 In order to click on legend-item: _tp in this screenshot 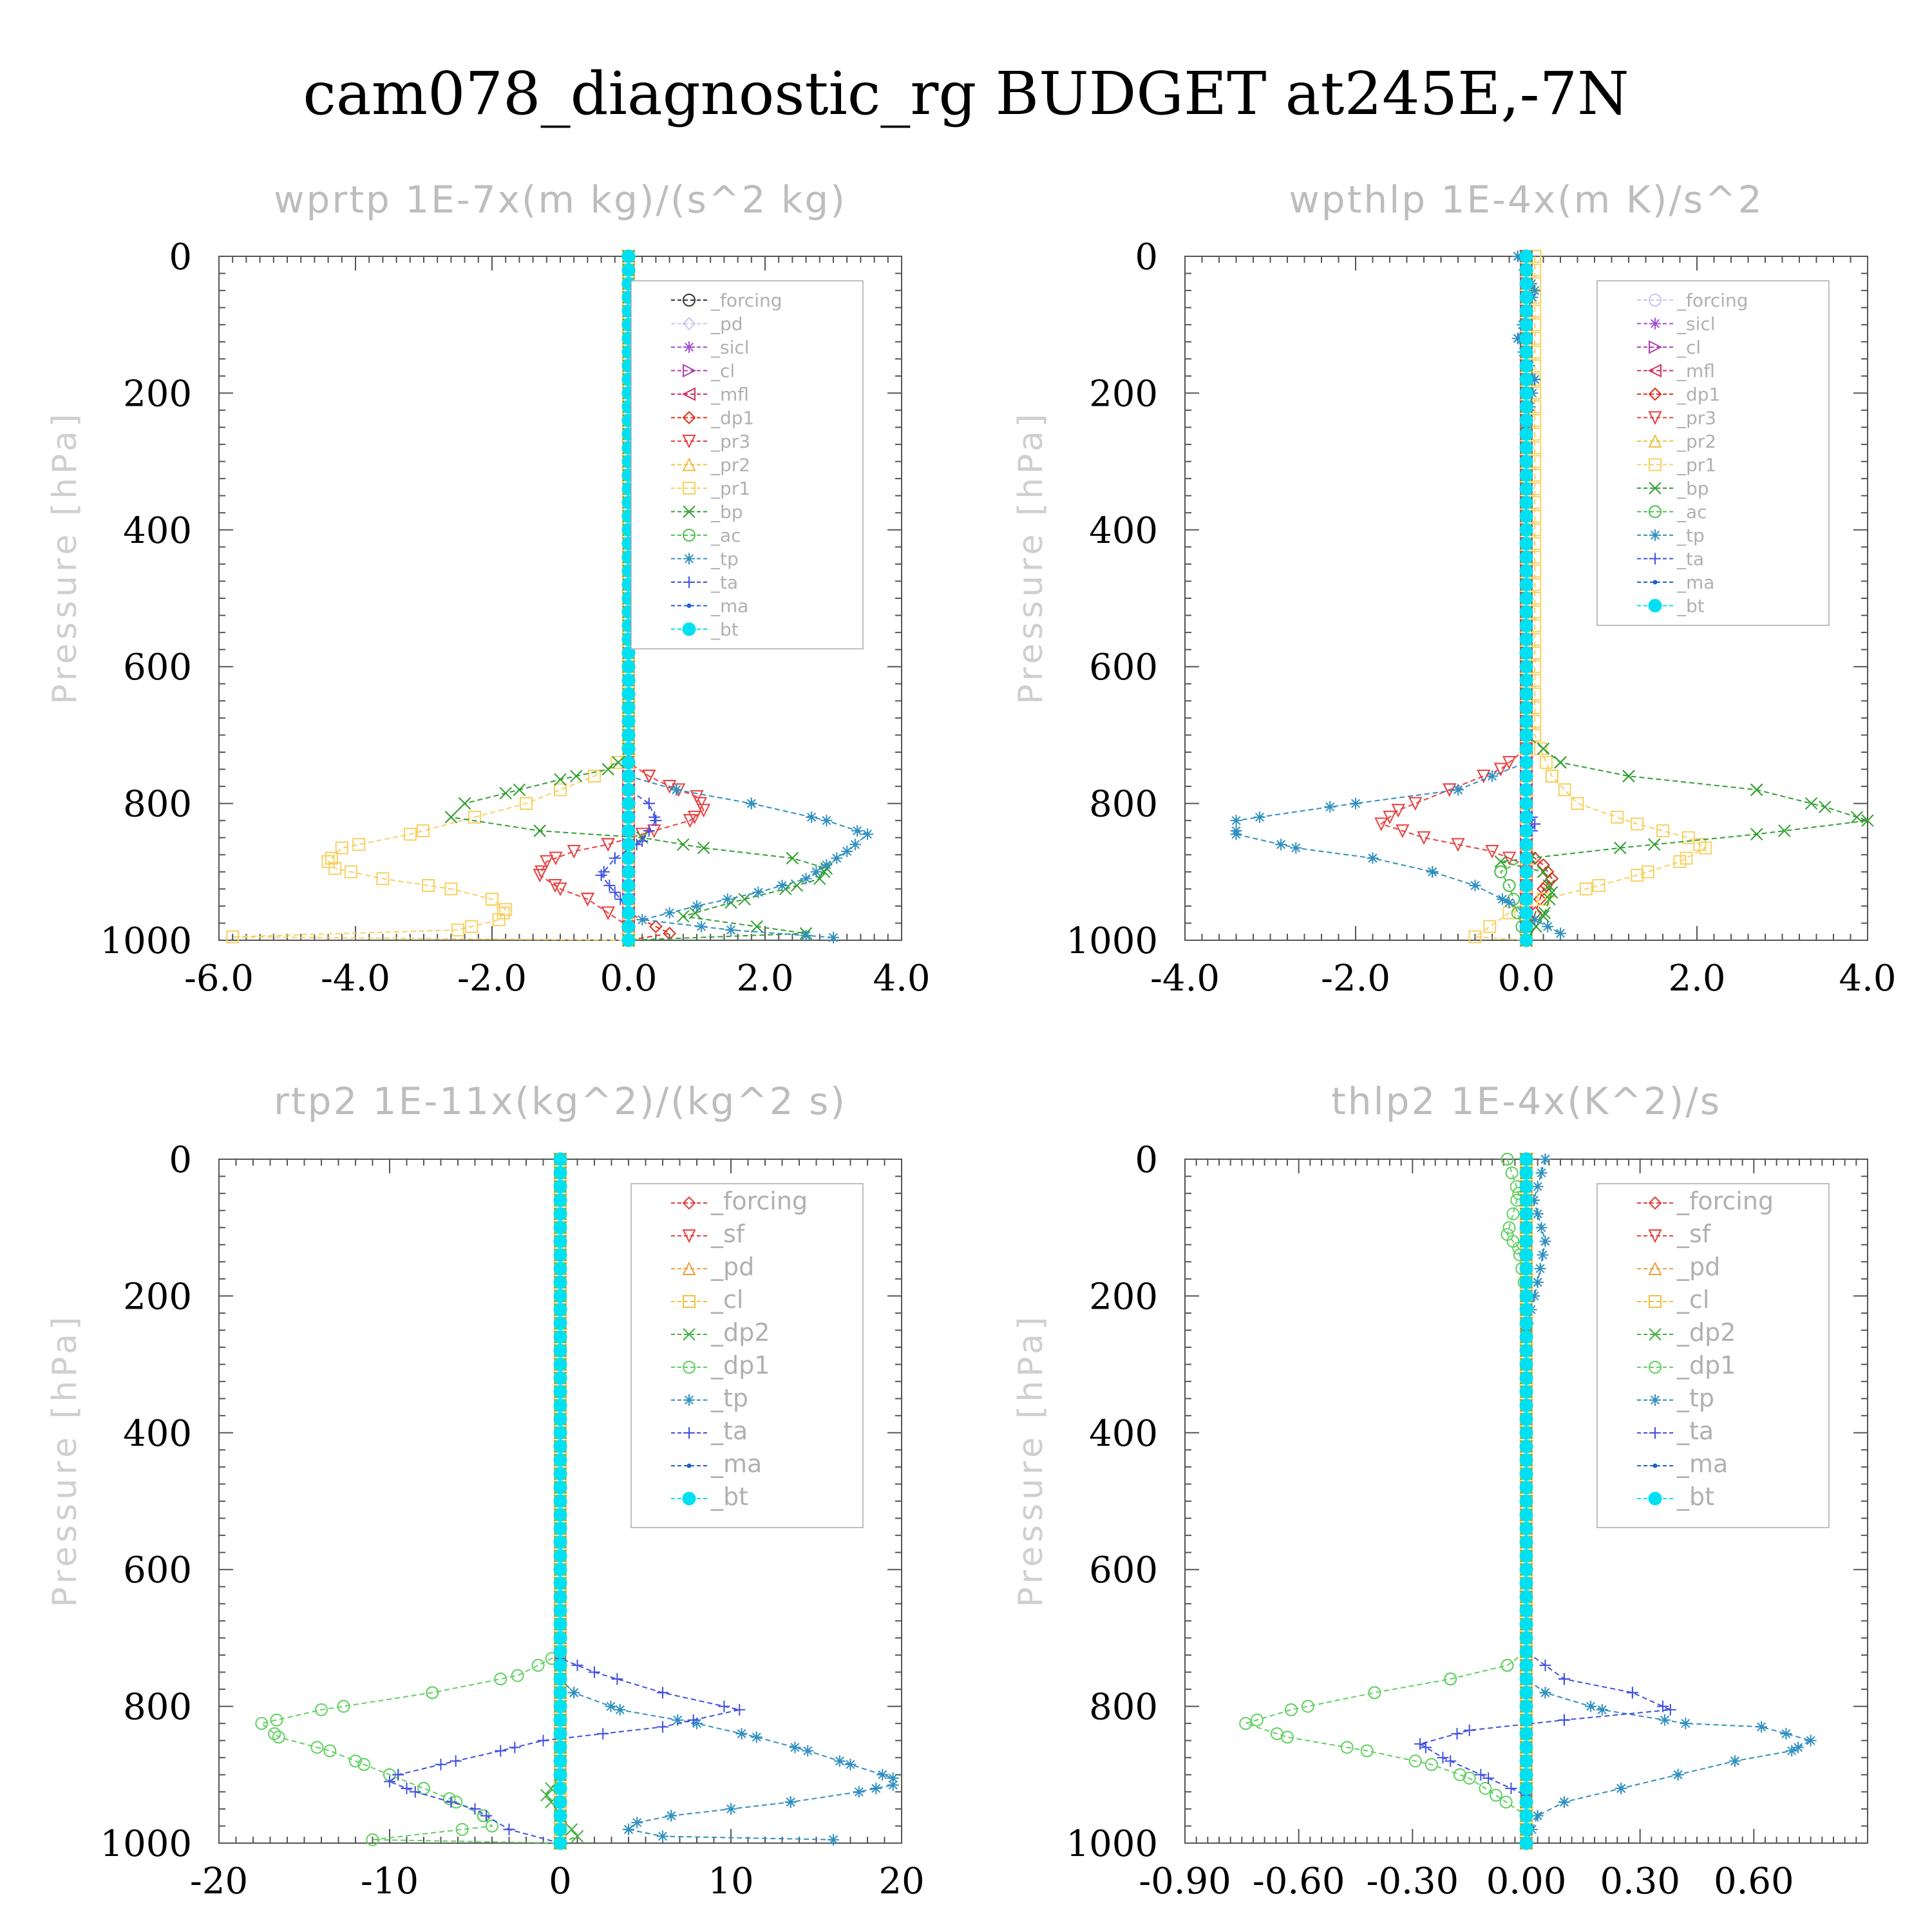, I will do `click(705, 559)`.